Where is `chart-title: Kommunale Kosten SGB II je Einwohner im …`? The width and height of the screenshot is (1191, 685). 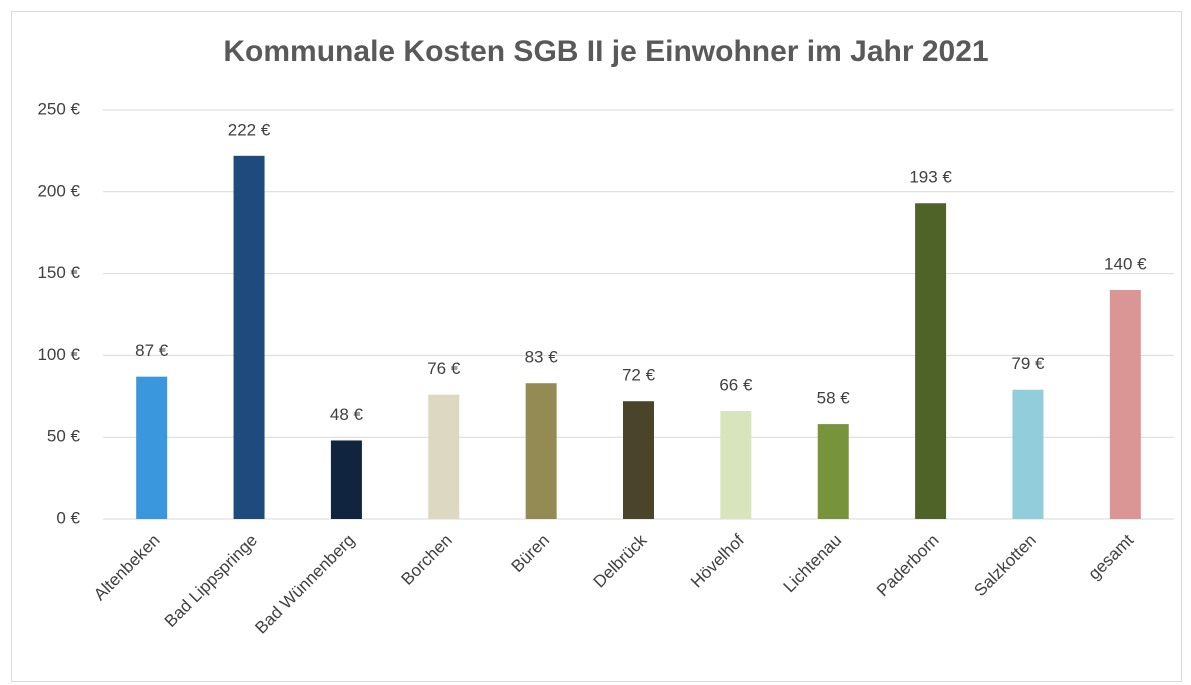 chart-title: Kommunale Kosten SGB II je Einwohner im … is located at coordinates (605, 51).